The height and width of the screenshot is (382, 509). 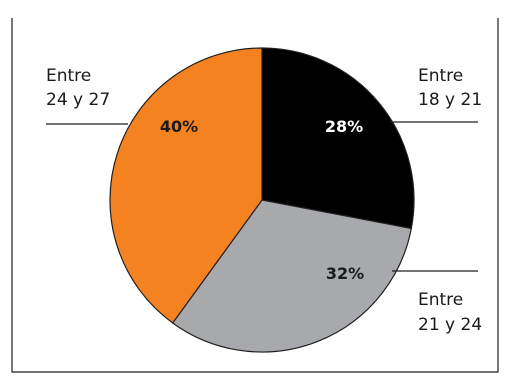 I want to click on value-label-24-27: 40%, so click(x=179, y=126).